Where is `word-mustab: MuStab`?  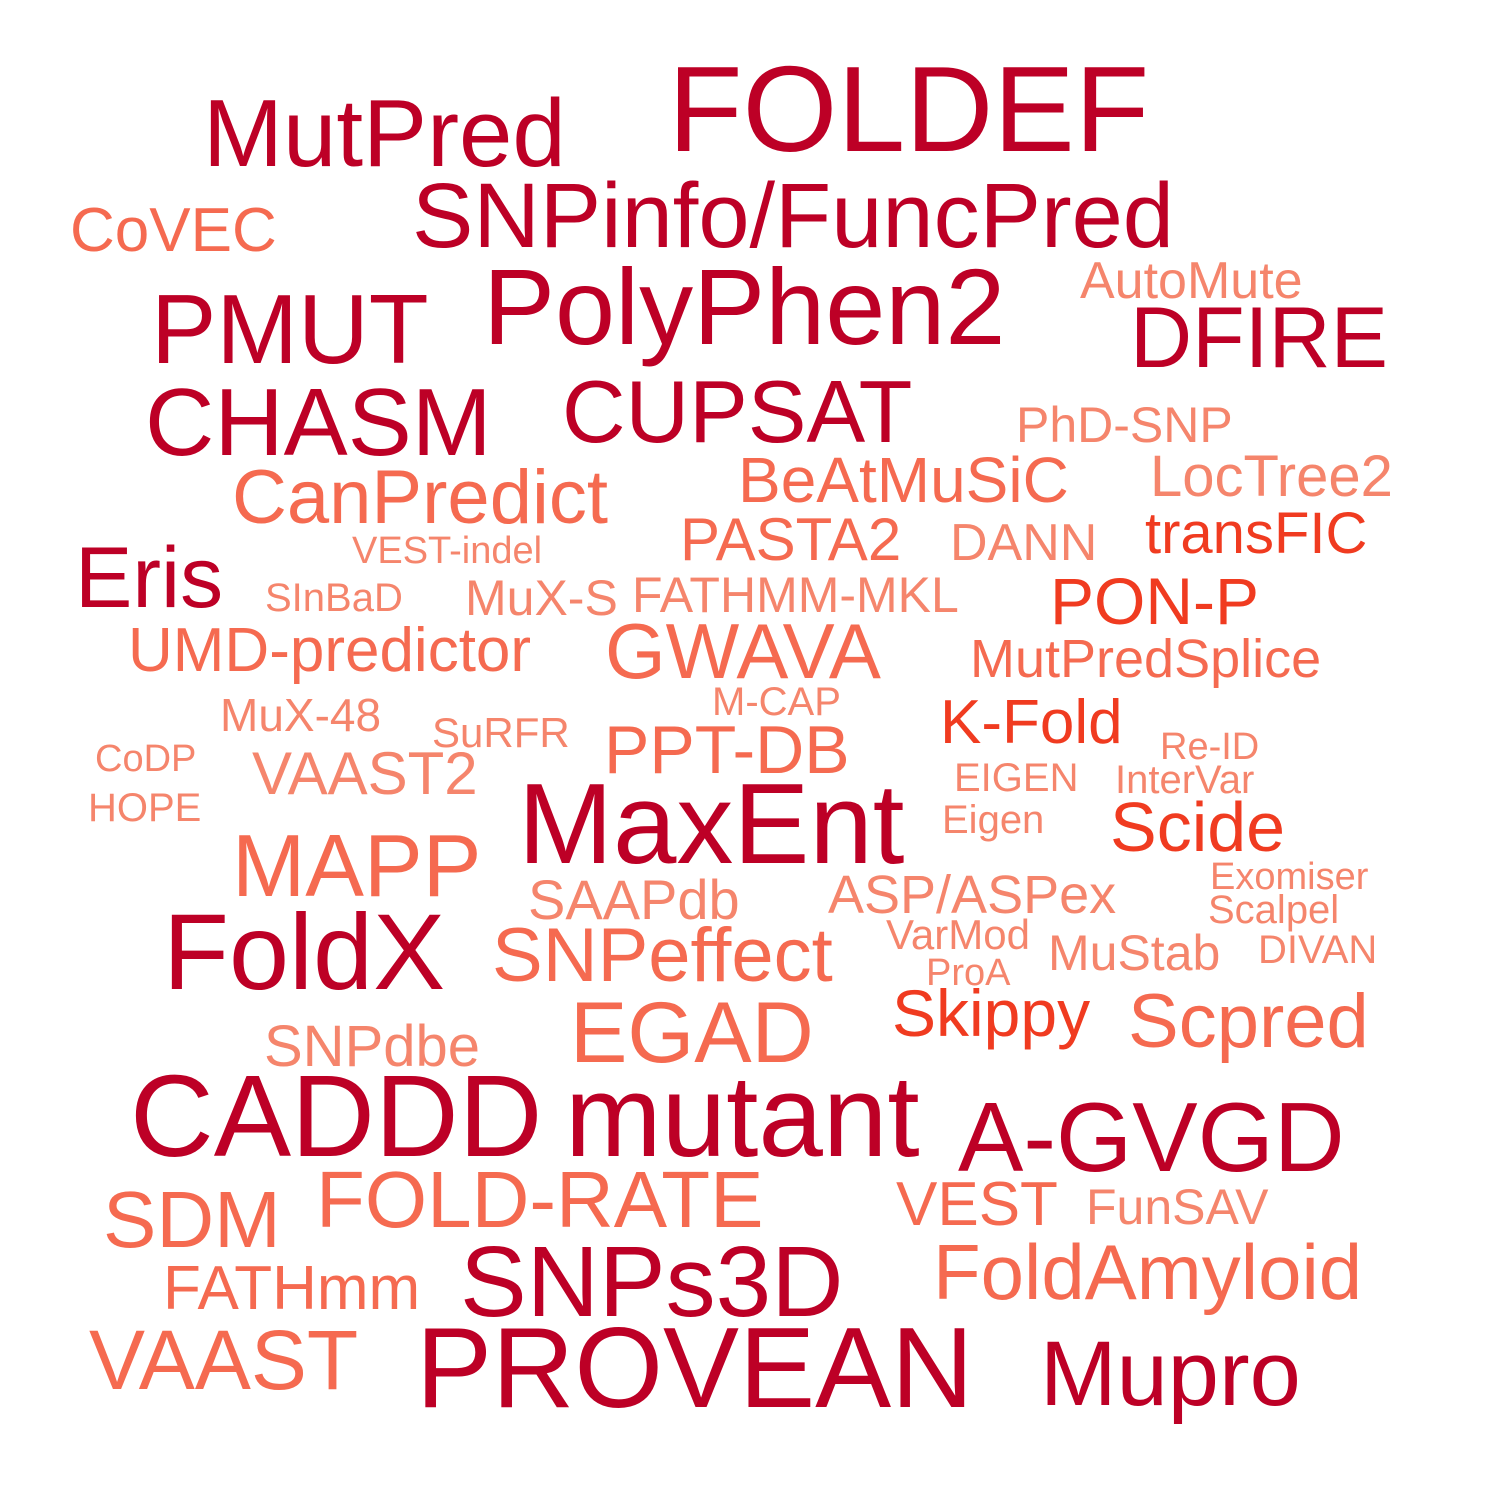 word-mustab: MuStab is located at coordinates (1134, 953).